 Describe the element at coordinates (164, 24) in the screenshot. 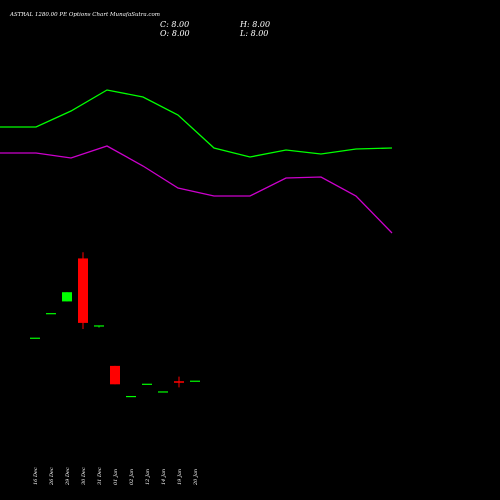

I see `close-label: C:` at that location.